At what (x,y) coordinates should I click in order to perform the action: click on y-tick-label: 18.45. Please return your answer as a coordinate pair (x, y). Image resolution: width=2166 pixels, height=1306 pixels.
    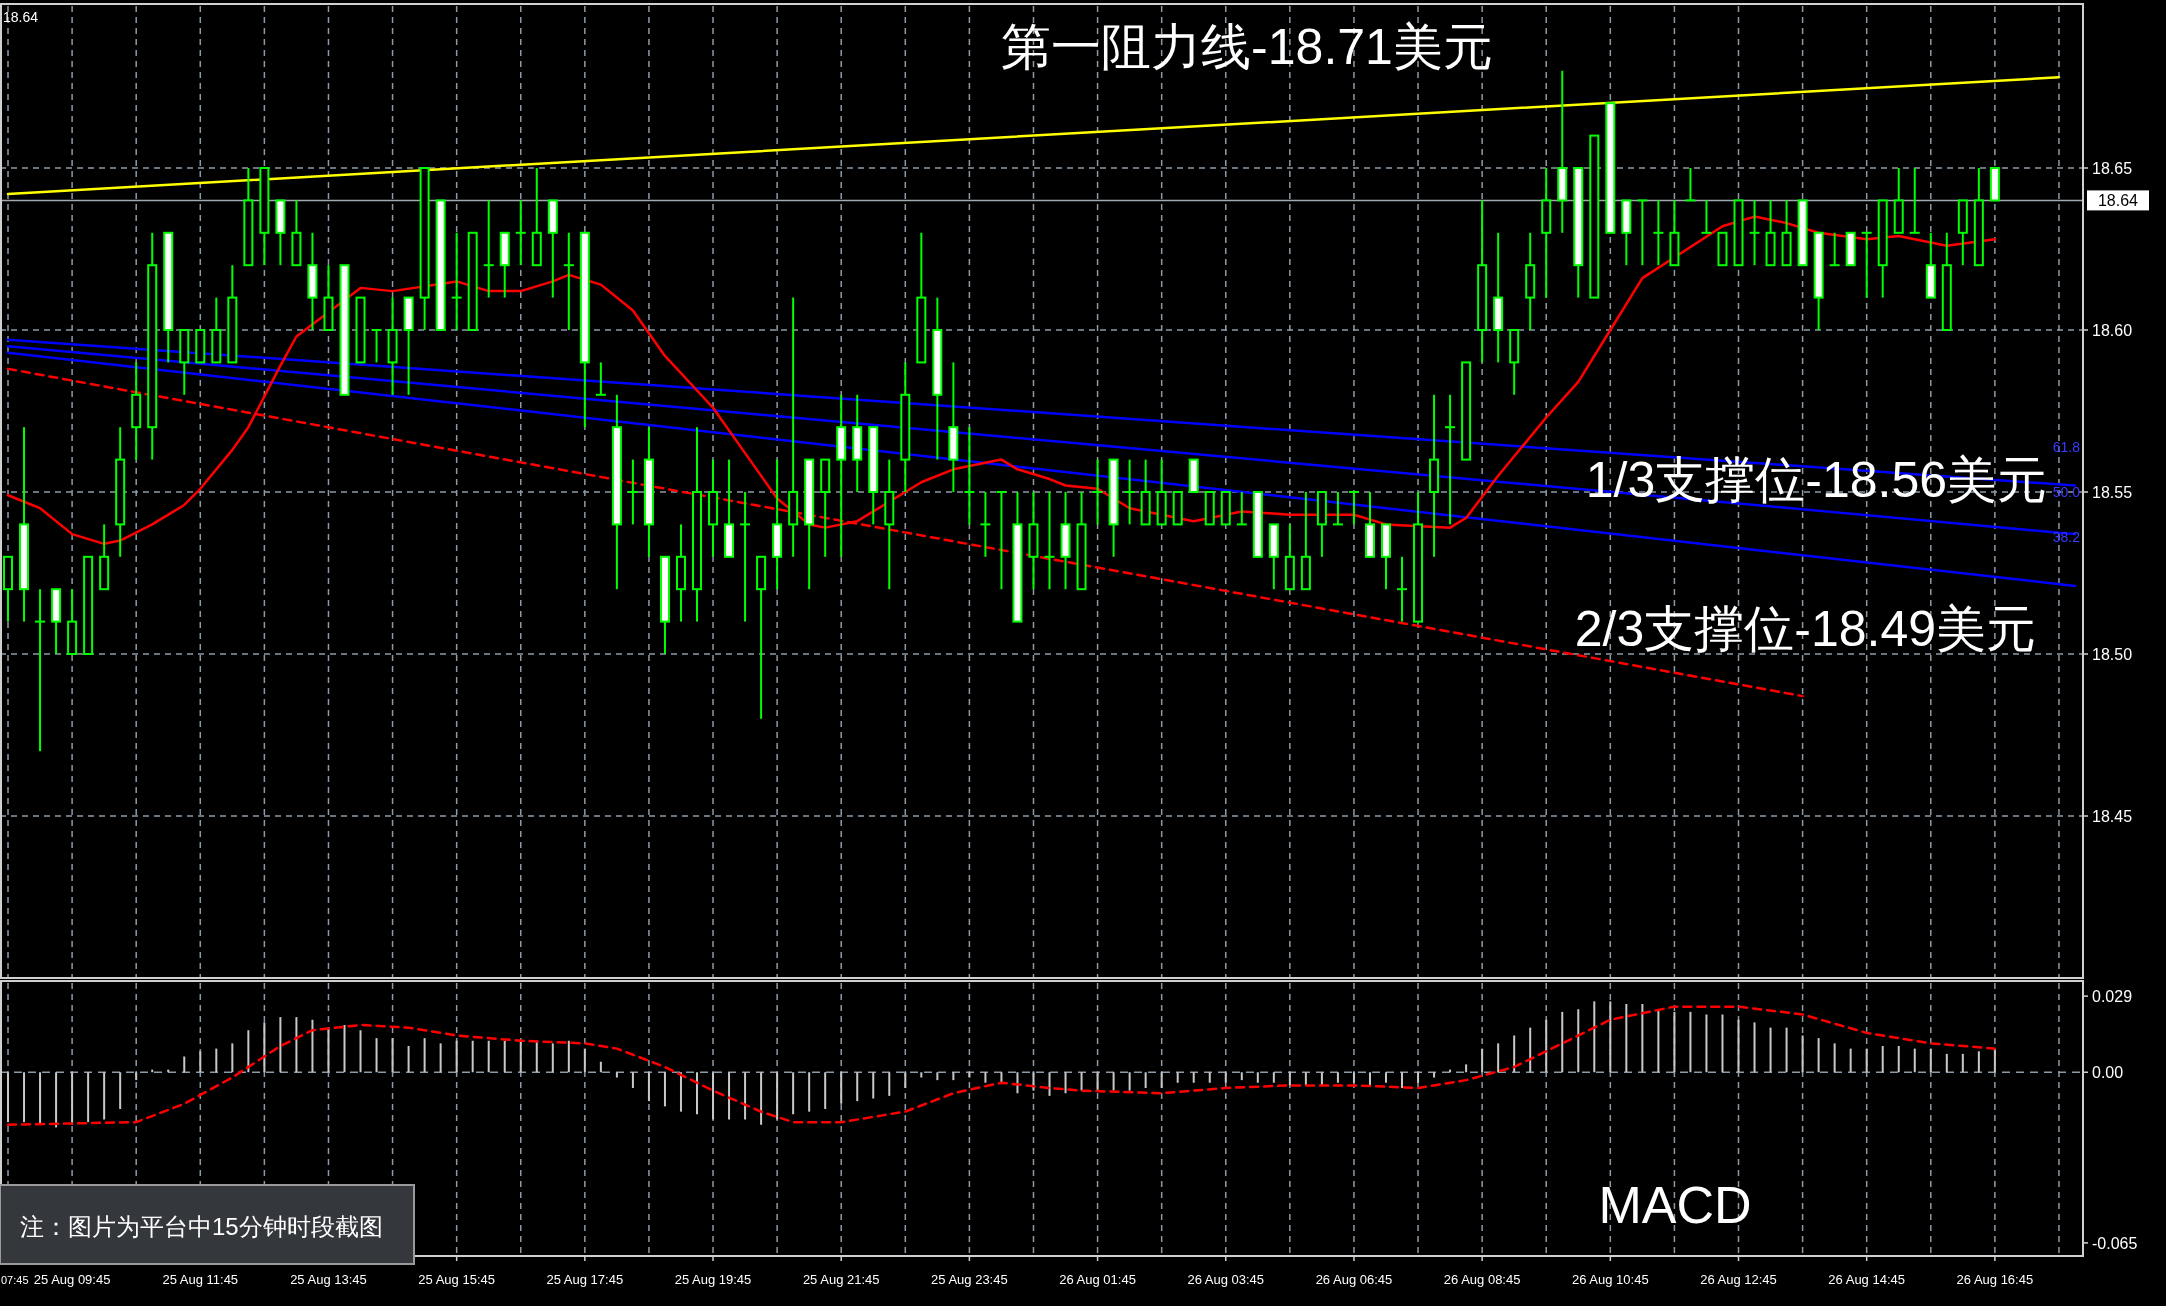
    Looking at the image, I should click on (2112, 816).